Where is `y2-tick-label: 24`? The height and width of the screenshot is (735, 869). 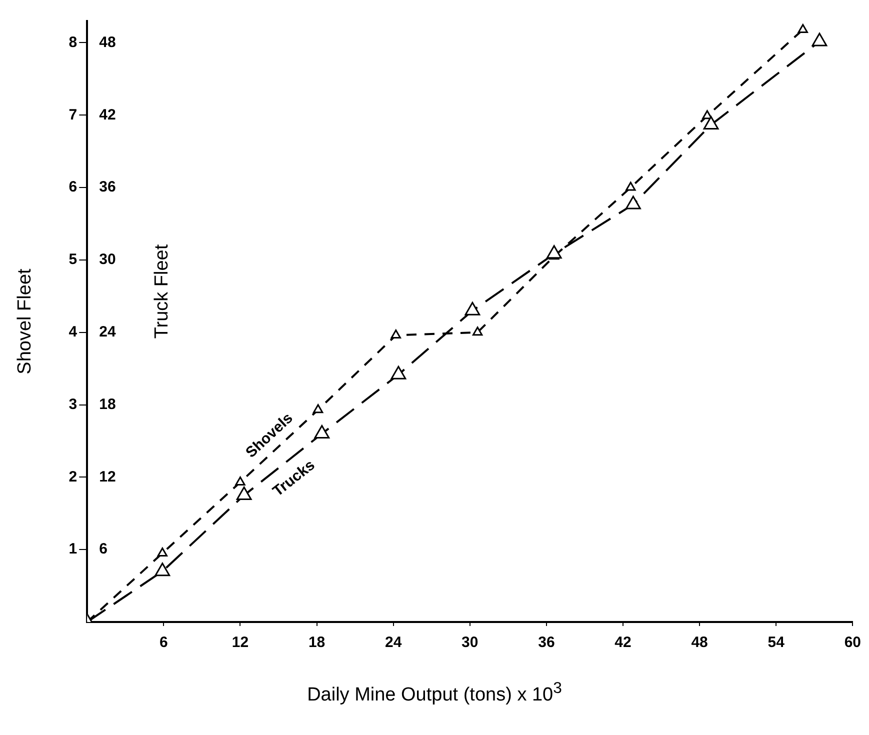
y2-tick-label: 24 is located at coordinates (107, 332).